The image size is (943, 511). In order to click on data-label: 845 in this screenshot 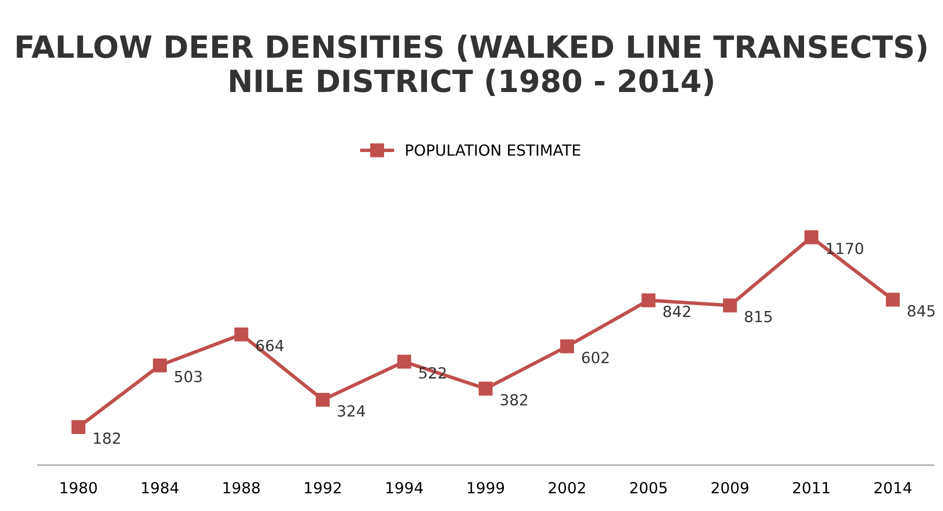, I will do `click(921, 311)`.